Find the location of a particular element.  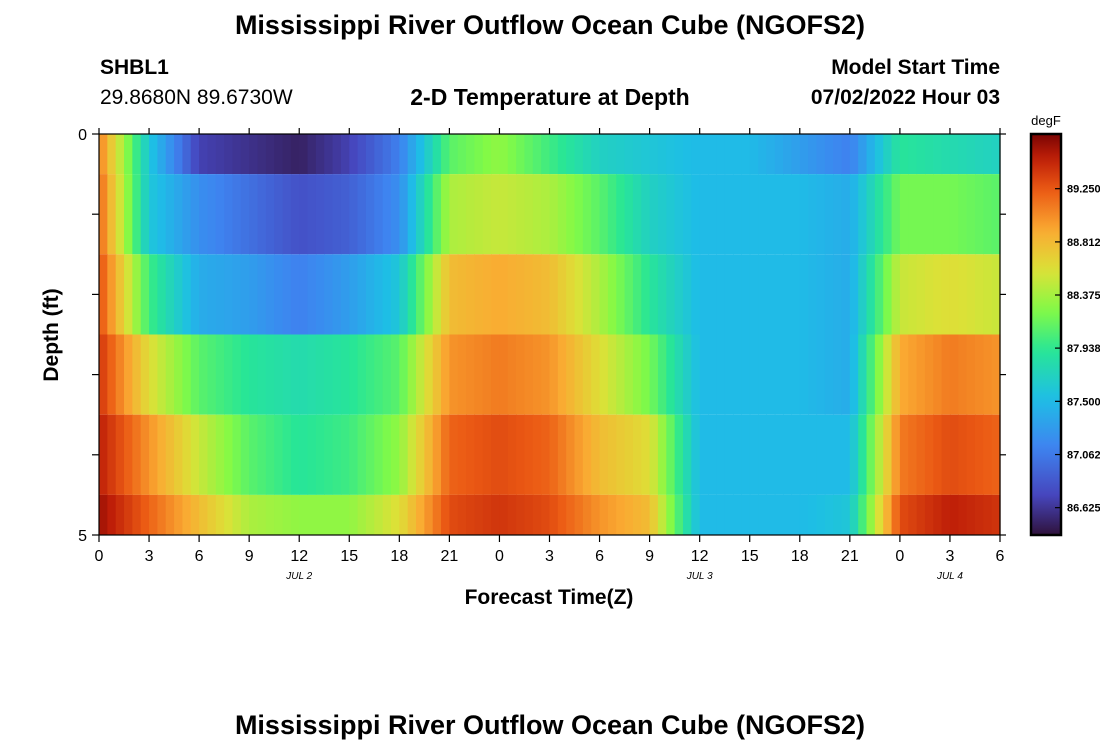

colorbar-unit: degF is located at coordinates (1046, 120).